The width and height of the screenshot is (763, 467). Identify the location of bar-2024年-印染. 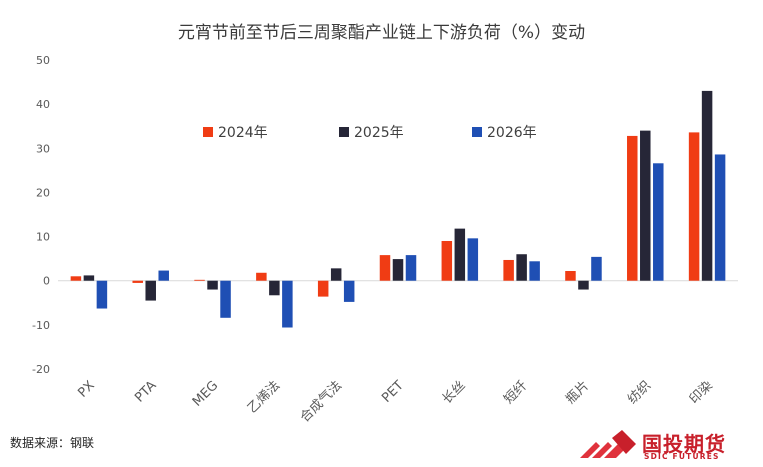
(694, 206).